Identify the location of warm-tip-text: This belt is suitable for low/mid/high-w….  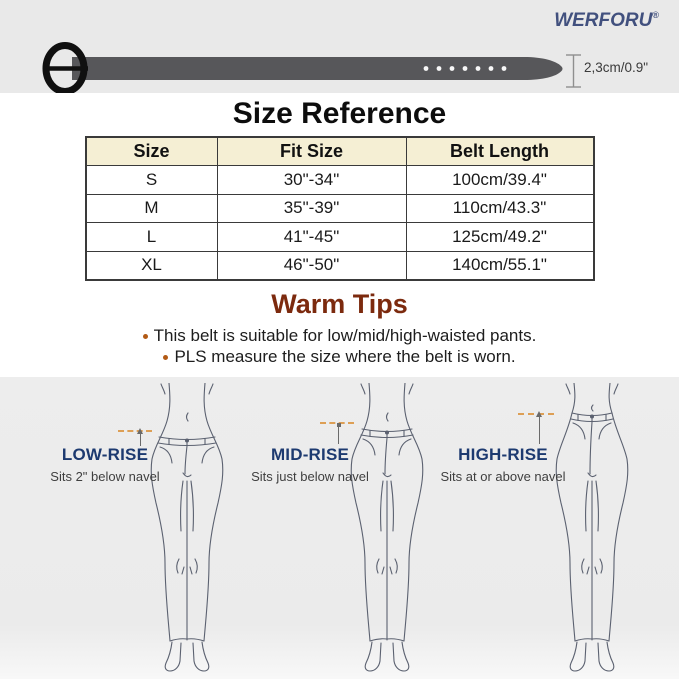
(345, 335).